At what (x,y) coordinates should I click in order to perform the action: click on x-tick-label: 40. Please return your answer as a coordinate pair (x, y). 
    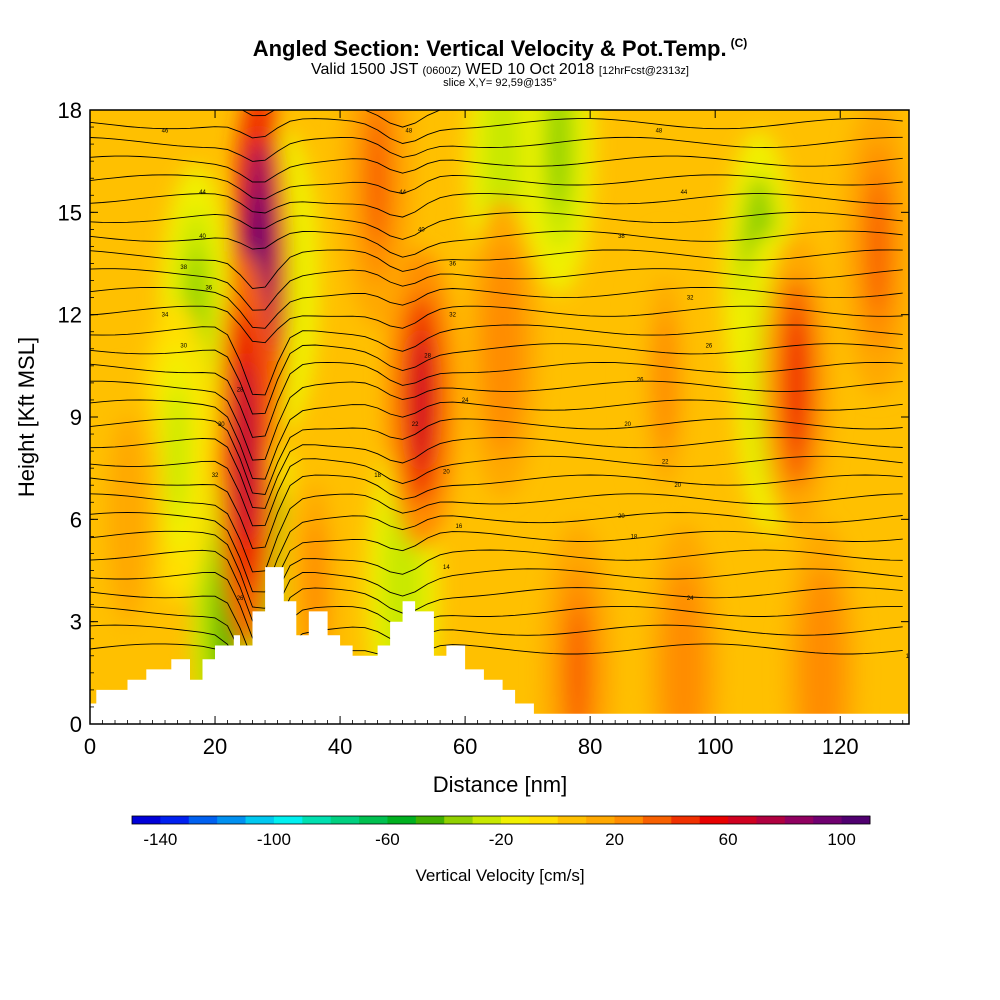
    Looking at the image, I should click on (340, 746).